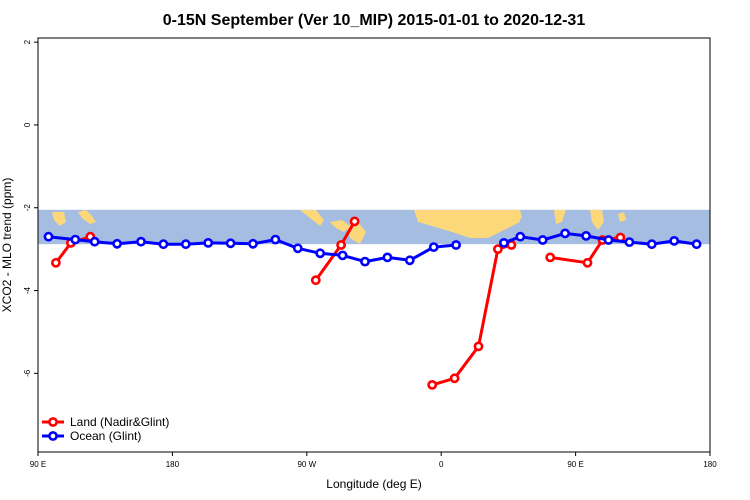  I want to click on land-shape-central-america-b, so click(340, 226).